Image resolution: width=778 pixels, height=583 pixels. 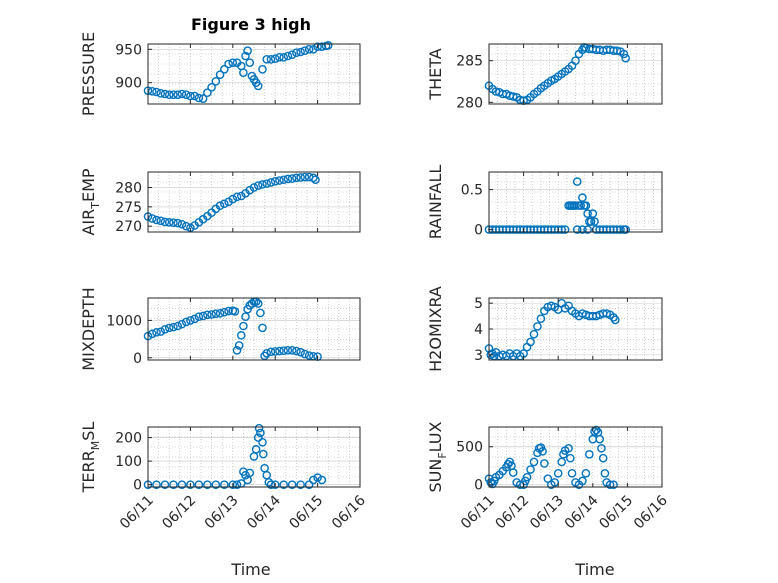 I want to click on y-axis-label: THETA, so click(x=435, y=74).